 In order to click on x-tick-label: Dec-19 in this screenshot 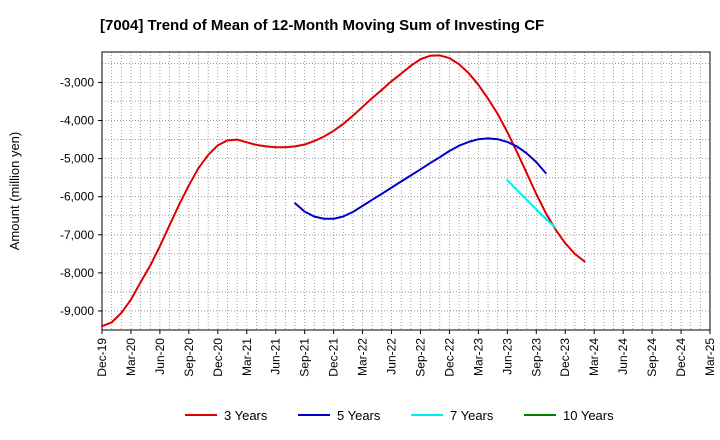, I will do `click(102, 357)`.